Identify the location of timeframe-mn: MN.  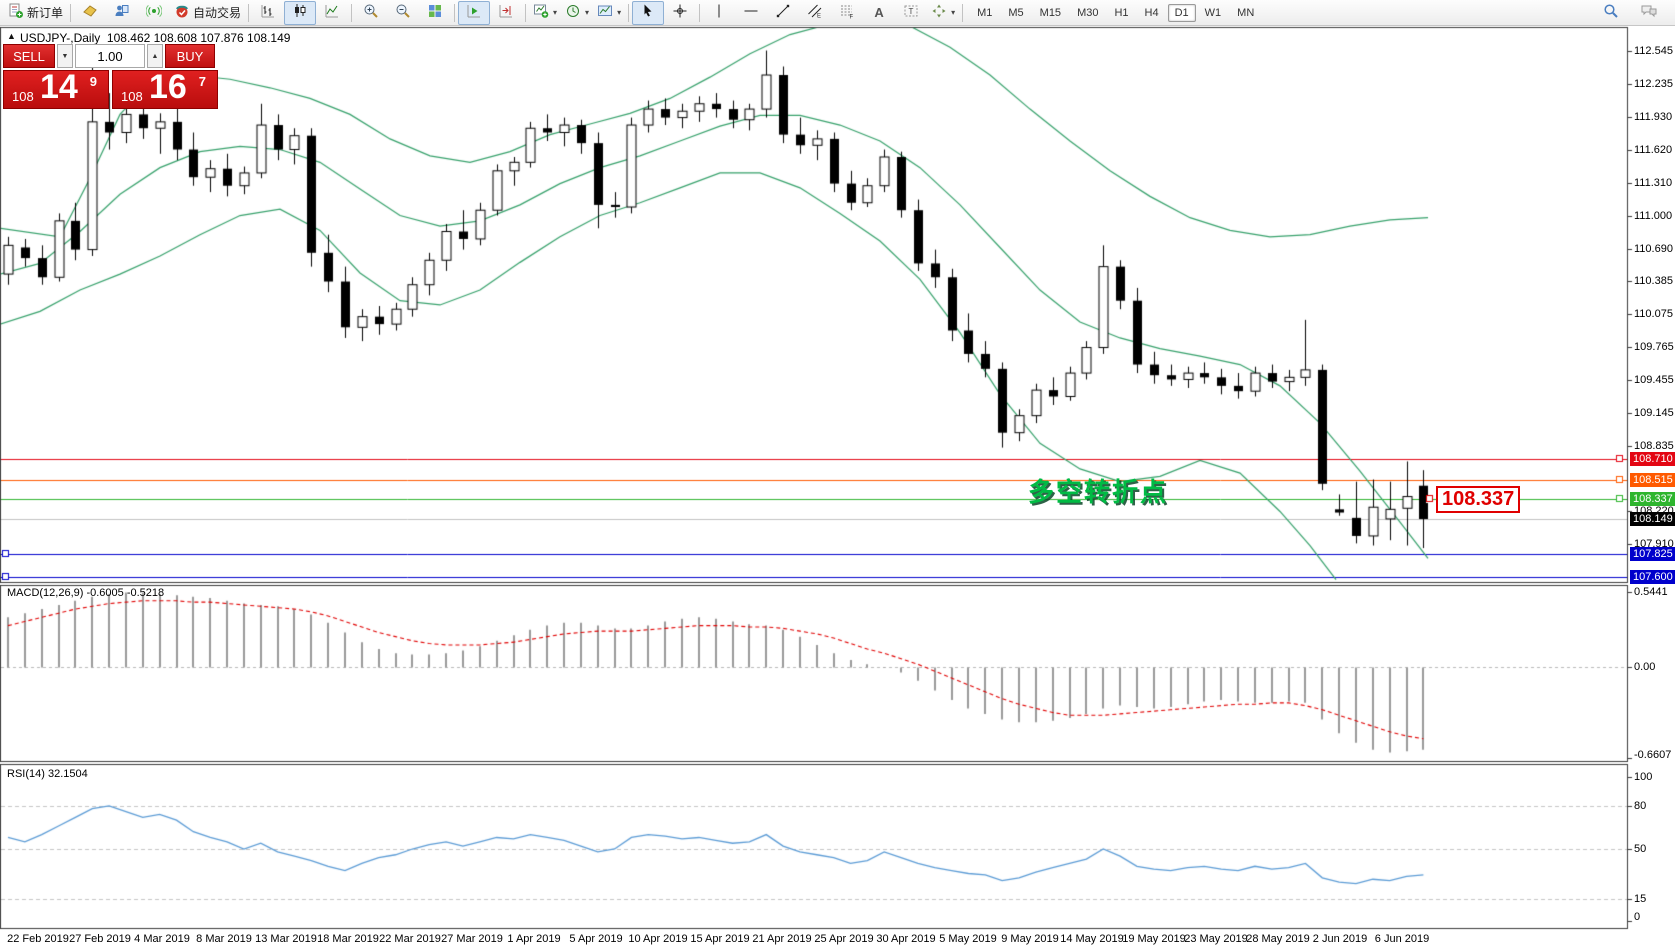
(1246, 12).